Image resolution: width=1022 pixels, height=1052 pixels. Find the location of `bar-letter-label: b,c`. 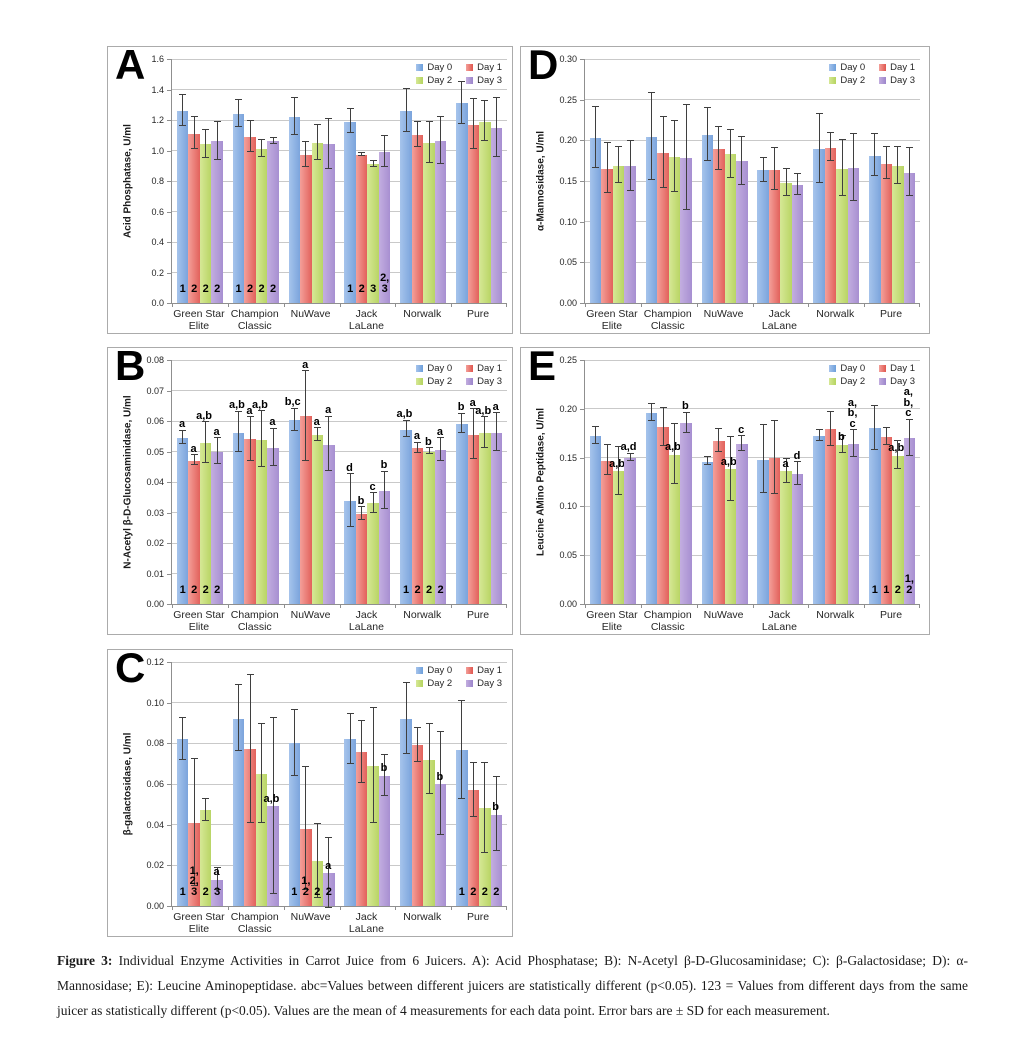

bar-letter-label: b,c is located at coordinates (292, 402).